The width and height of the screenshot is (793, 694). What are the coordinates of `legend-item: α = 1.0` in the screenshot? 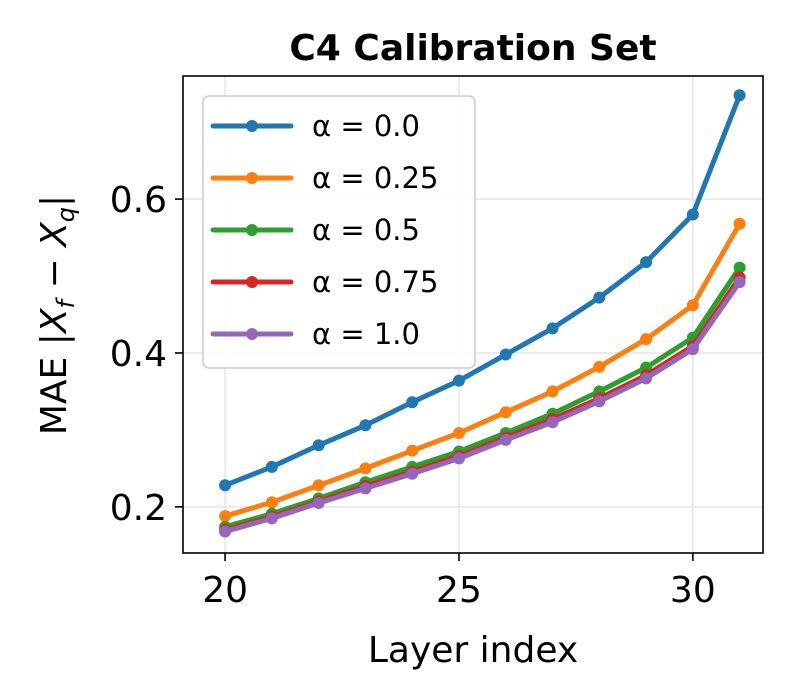 It's located at (315, 334).